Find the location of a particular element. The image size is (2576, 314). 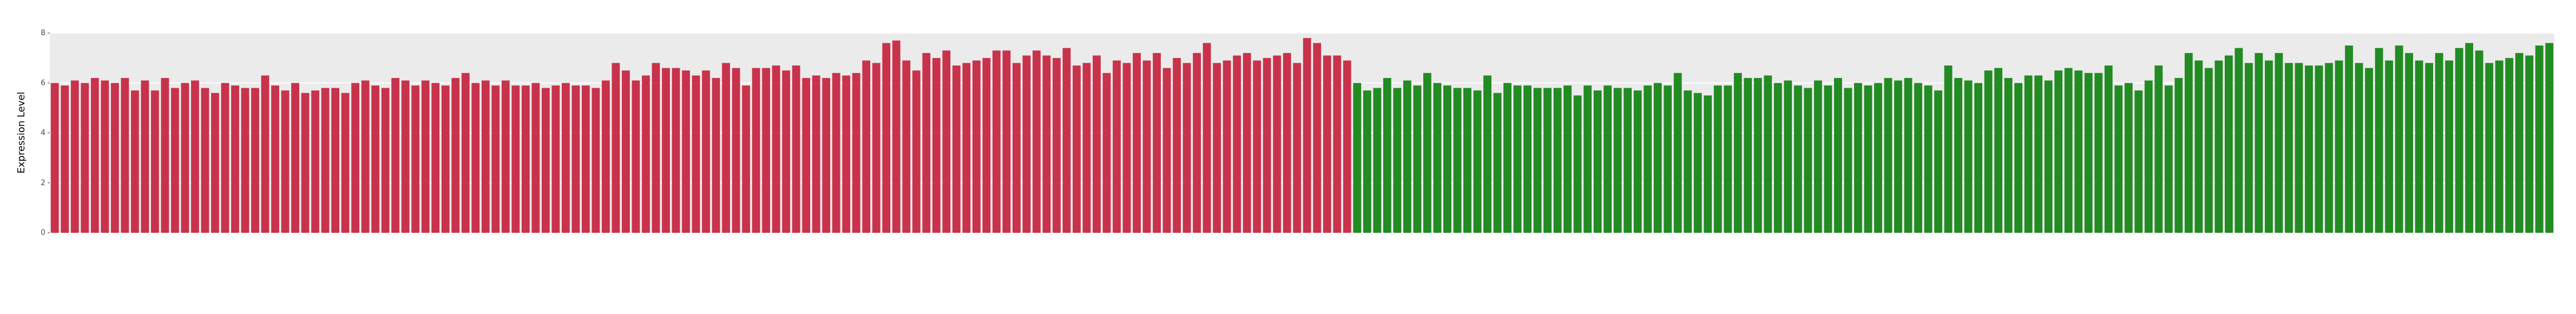

y-tick-label: 4 is located at coordinates (43, 133).